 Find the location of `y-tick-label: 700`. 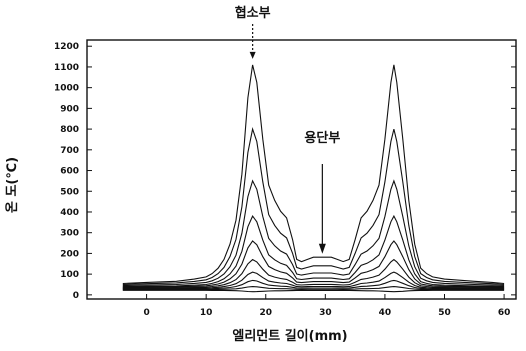

y-tick-label: 700 is located at coordinates (69, 151).